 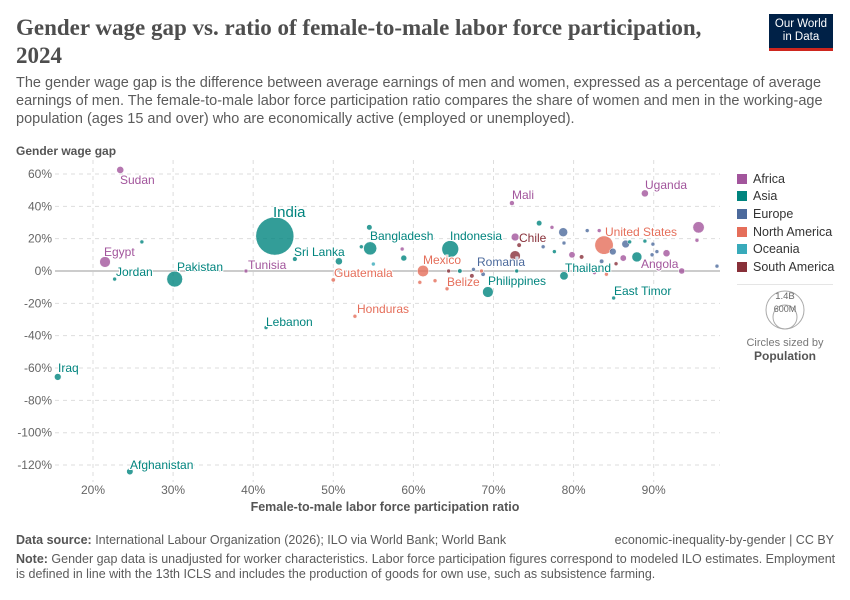 I want to click on x-tick-label: 50%, so click(x=333, y=490).